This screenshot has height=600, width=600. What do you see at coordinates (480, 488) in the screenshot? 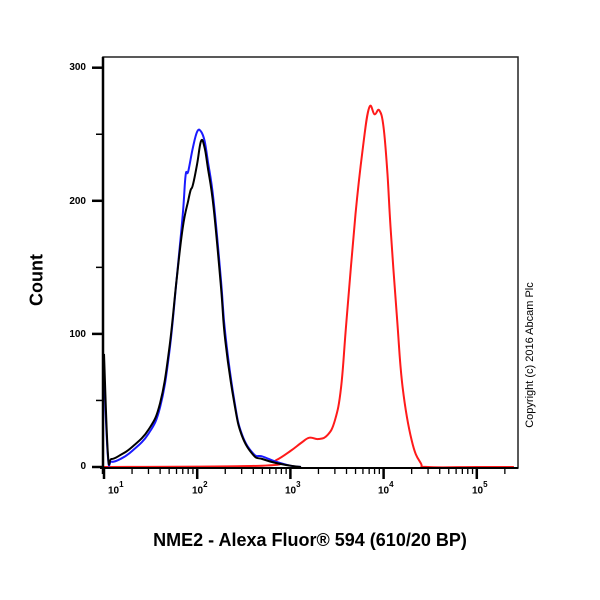
I see `x-tick-label-10-5: 10⁵` at bounding box center [480, 488].